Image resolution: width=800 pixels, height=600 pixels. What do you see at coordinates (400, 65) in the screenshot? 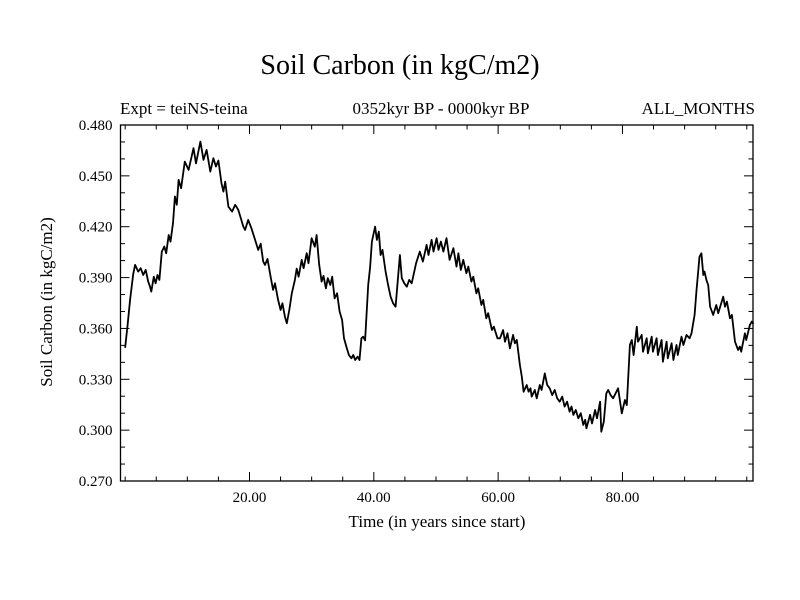
I see `chart-title: Soil Carbon (in kgC/m2)` at bounding box center [400, 65].